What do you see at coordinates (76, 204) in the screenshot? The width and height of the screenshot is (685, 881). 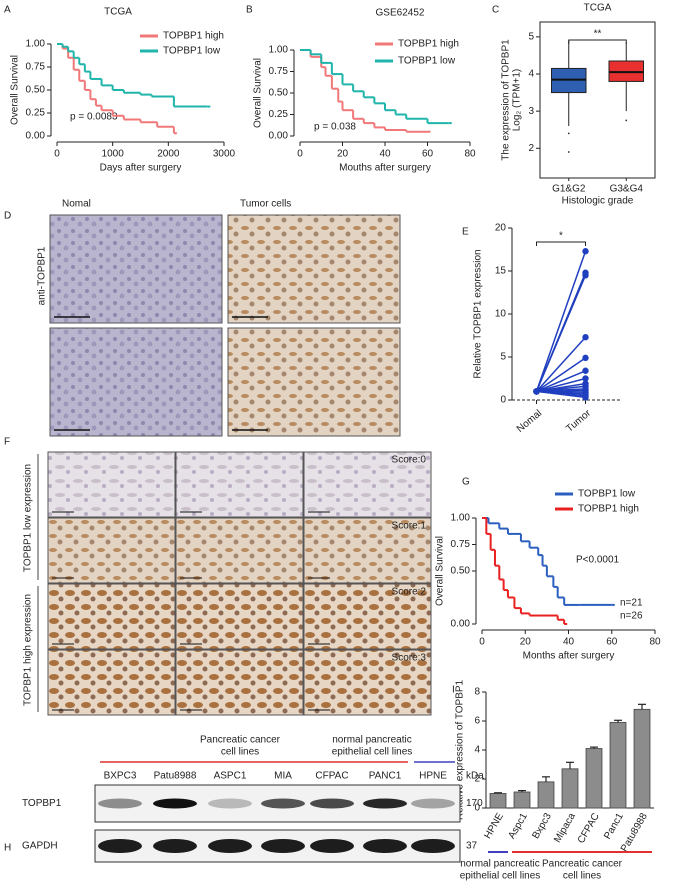 I see `column-label: Nomal` at bounding box center [76, 204].